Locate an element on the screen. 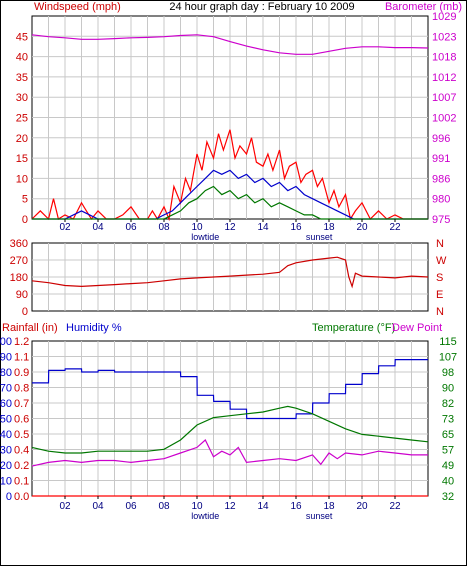 The width and height of the screenshot is (467, 571). panel1-x-tick-labels: 02 04 06 08 10 12 14 16 18 20 22 lowtide sunset is located at coordinates (230, 230).